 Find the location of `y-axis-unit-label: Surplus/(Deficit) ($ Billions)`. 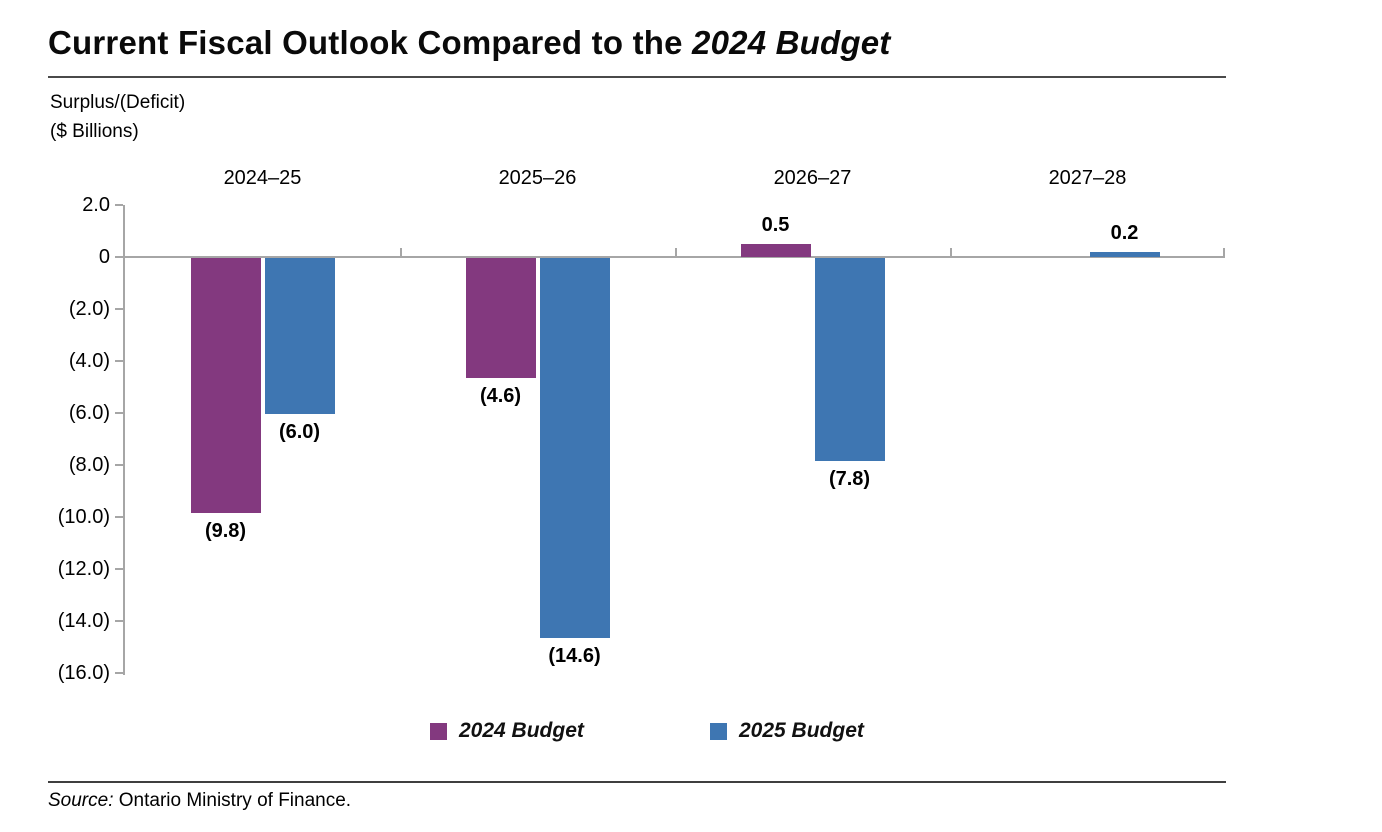

y-axis-unit-label: Surplus/(Deficit) ($ Billions) is located at coordinates (117, 117).